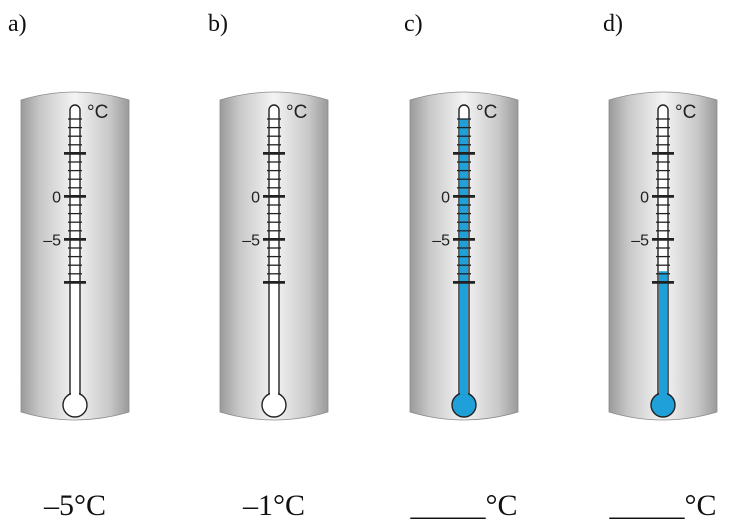  What do you see at coordinates (218, 24) in the screenshot?
I see `panel-label: b)` at bounding box center [218, 24].